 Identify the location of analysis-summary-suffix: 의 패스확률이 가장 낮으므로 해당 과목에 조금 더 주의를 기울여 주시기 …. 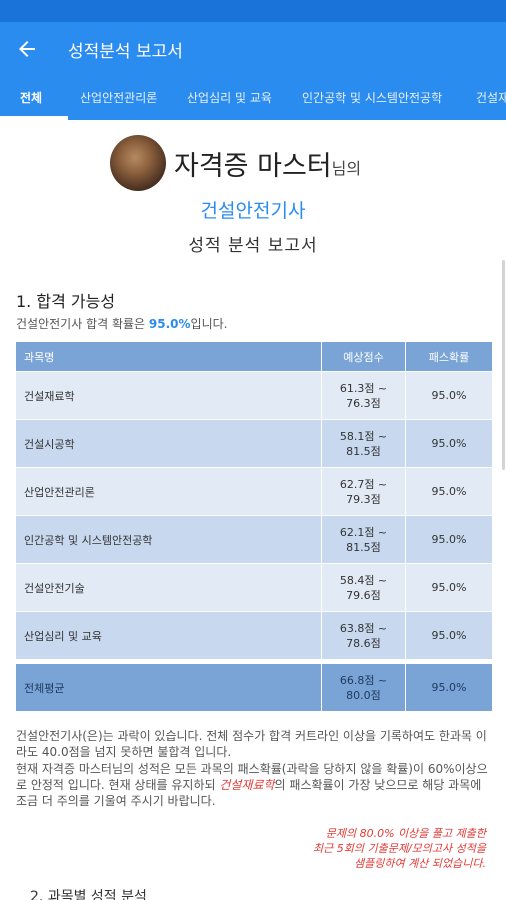
(249, 793).